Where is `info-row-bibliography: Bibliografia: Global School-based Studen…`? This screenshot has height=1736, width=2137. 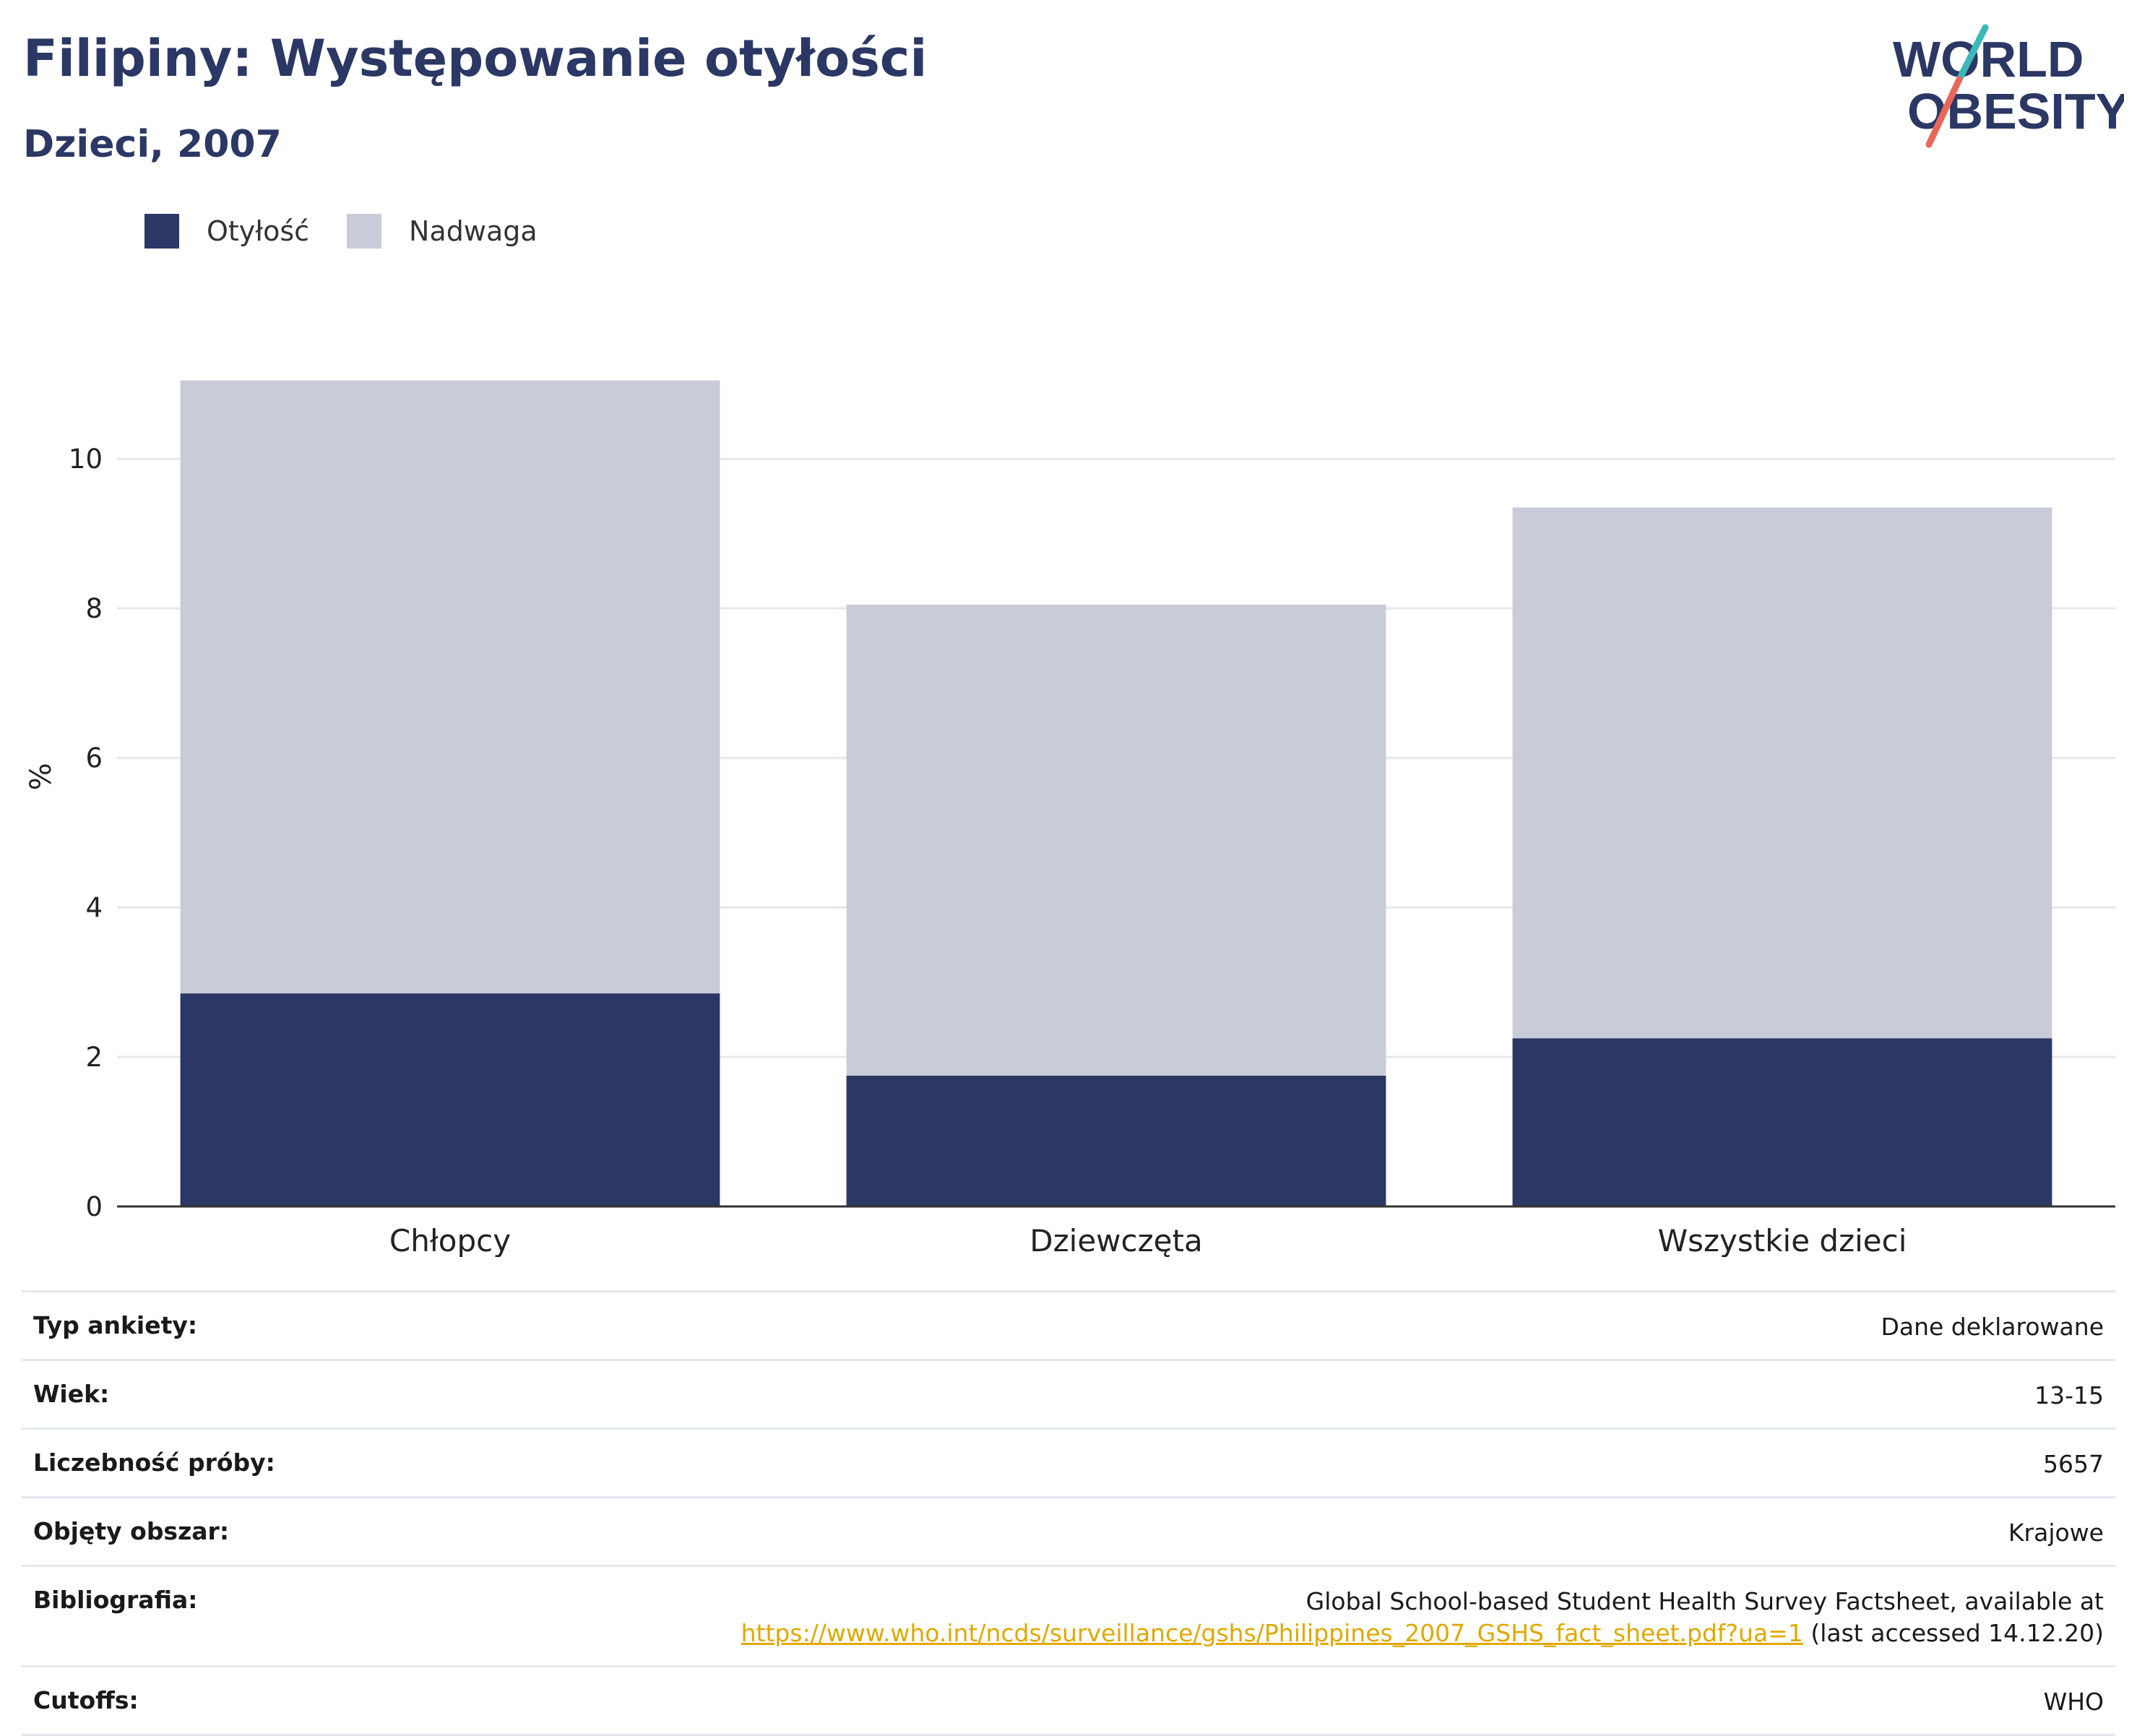 info-row-bibliography: Bibliografia: Global School-based Studen… is located at coordinates (1068, 1617).